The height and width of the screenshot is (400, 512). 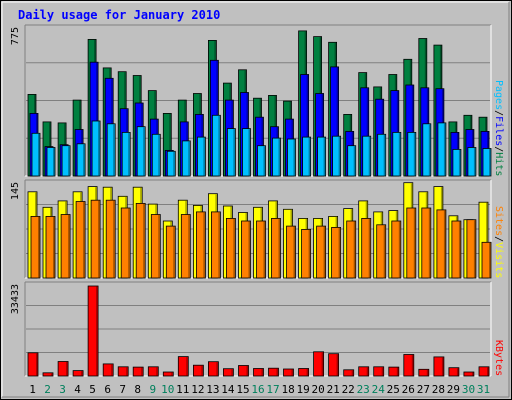 What do you see at coordinates (468, 389) in the screenshot?
I see `x-tick-label-day-30: 30` at bounding box center [468, 389].